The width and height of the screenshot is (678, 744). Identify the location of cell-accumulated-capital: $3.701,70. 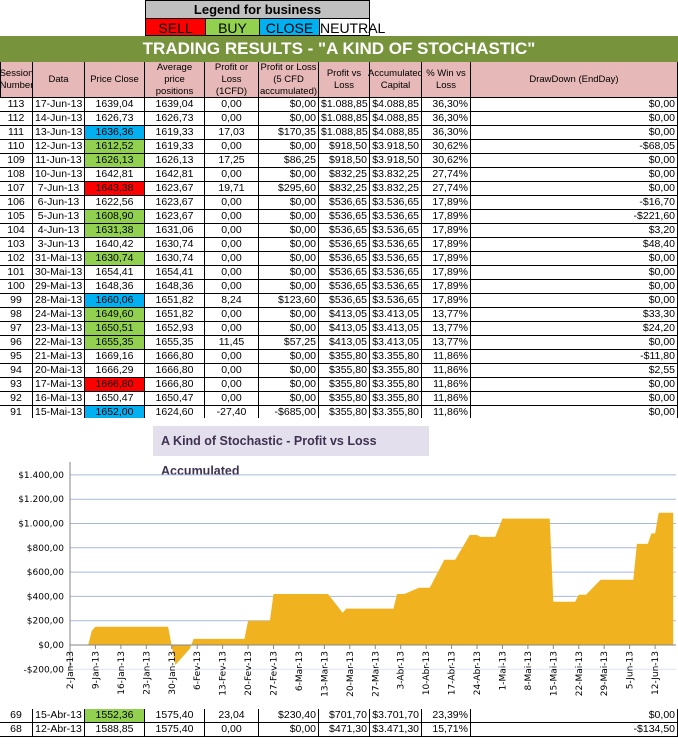
(396, 716).